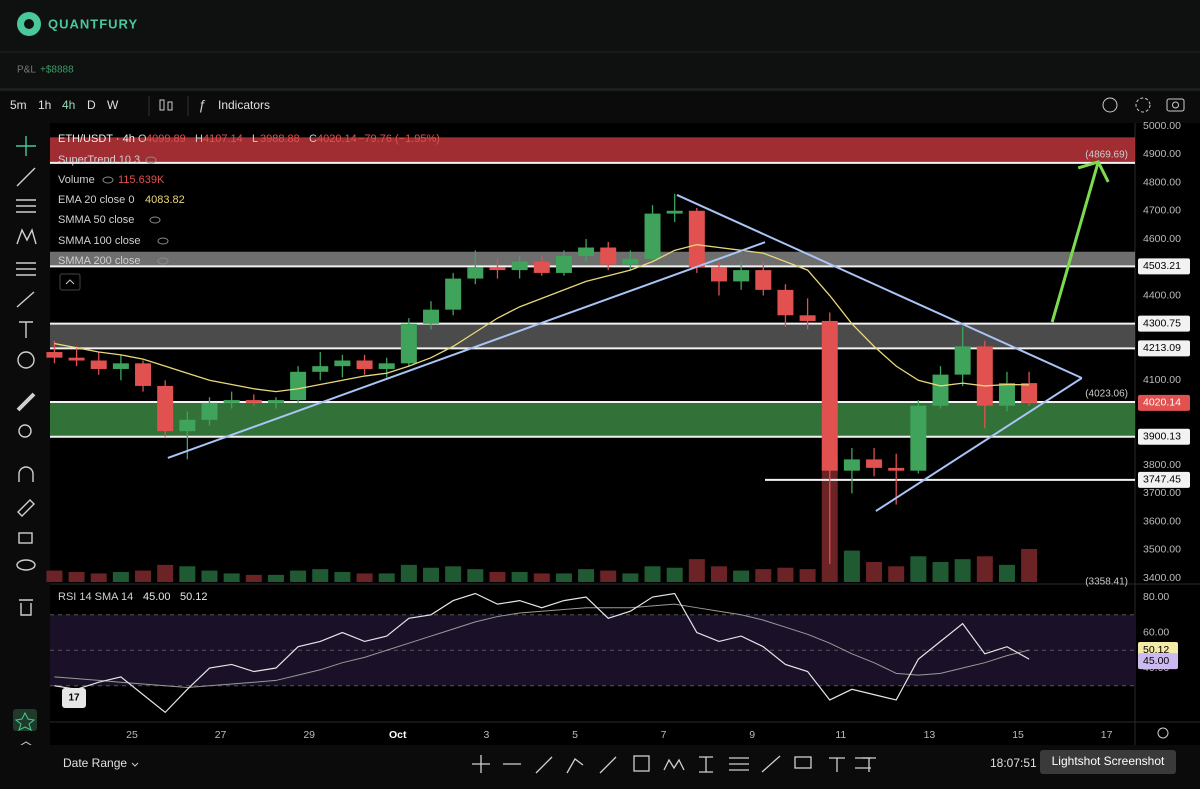  I want to click on ohlc-key: O, so click(142, 139).